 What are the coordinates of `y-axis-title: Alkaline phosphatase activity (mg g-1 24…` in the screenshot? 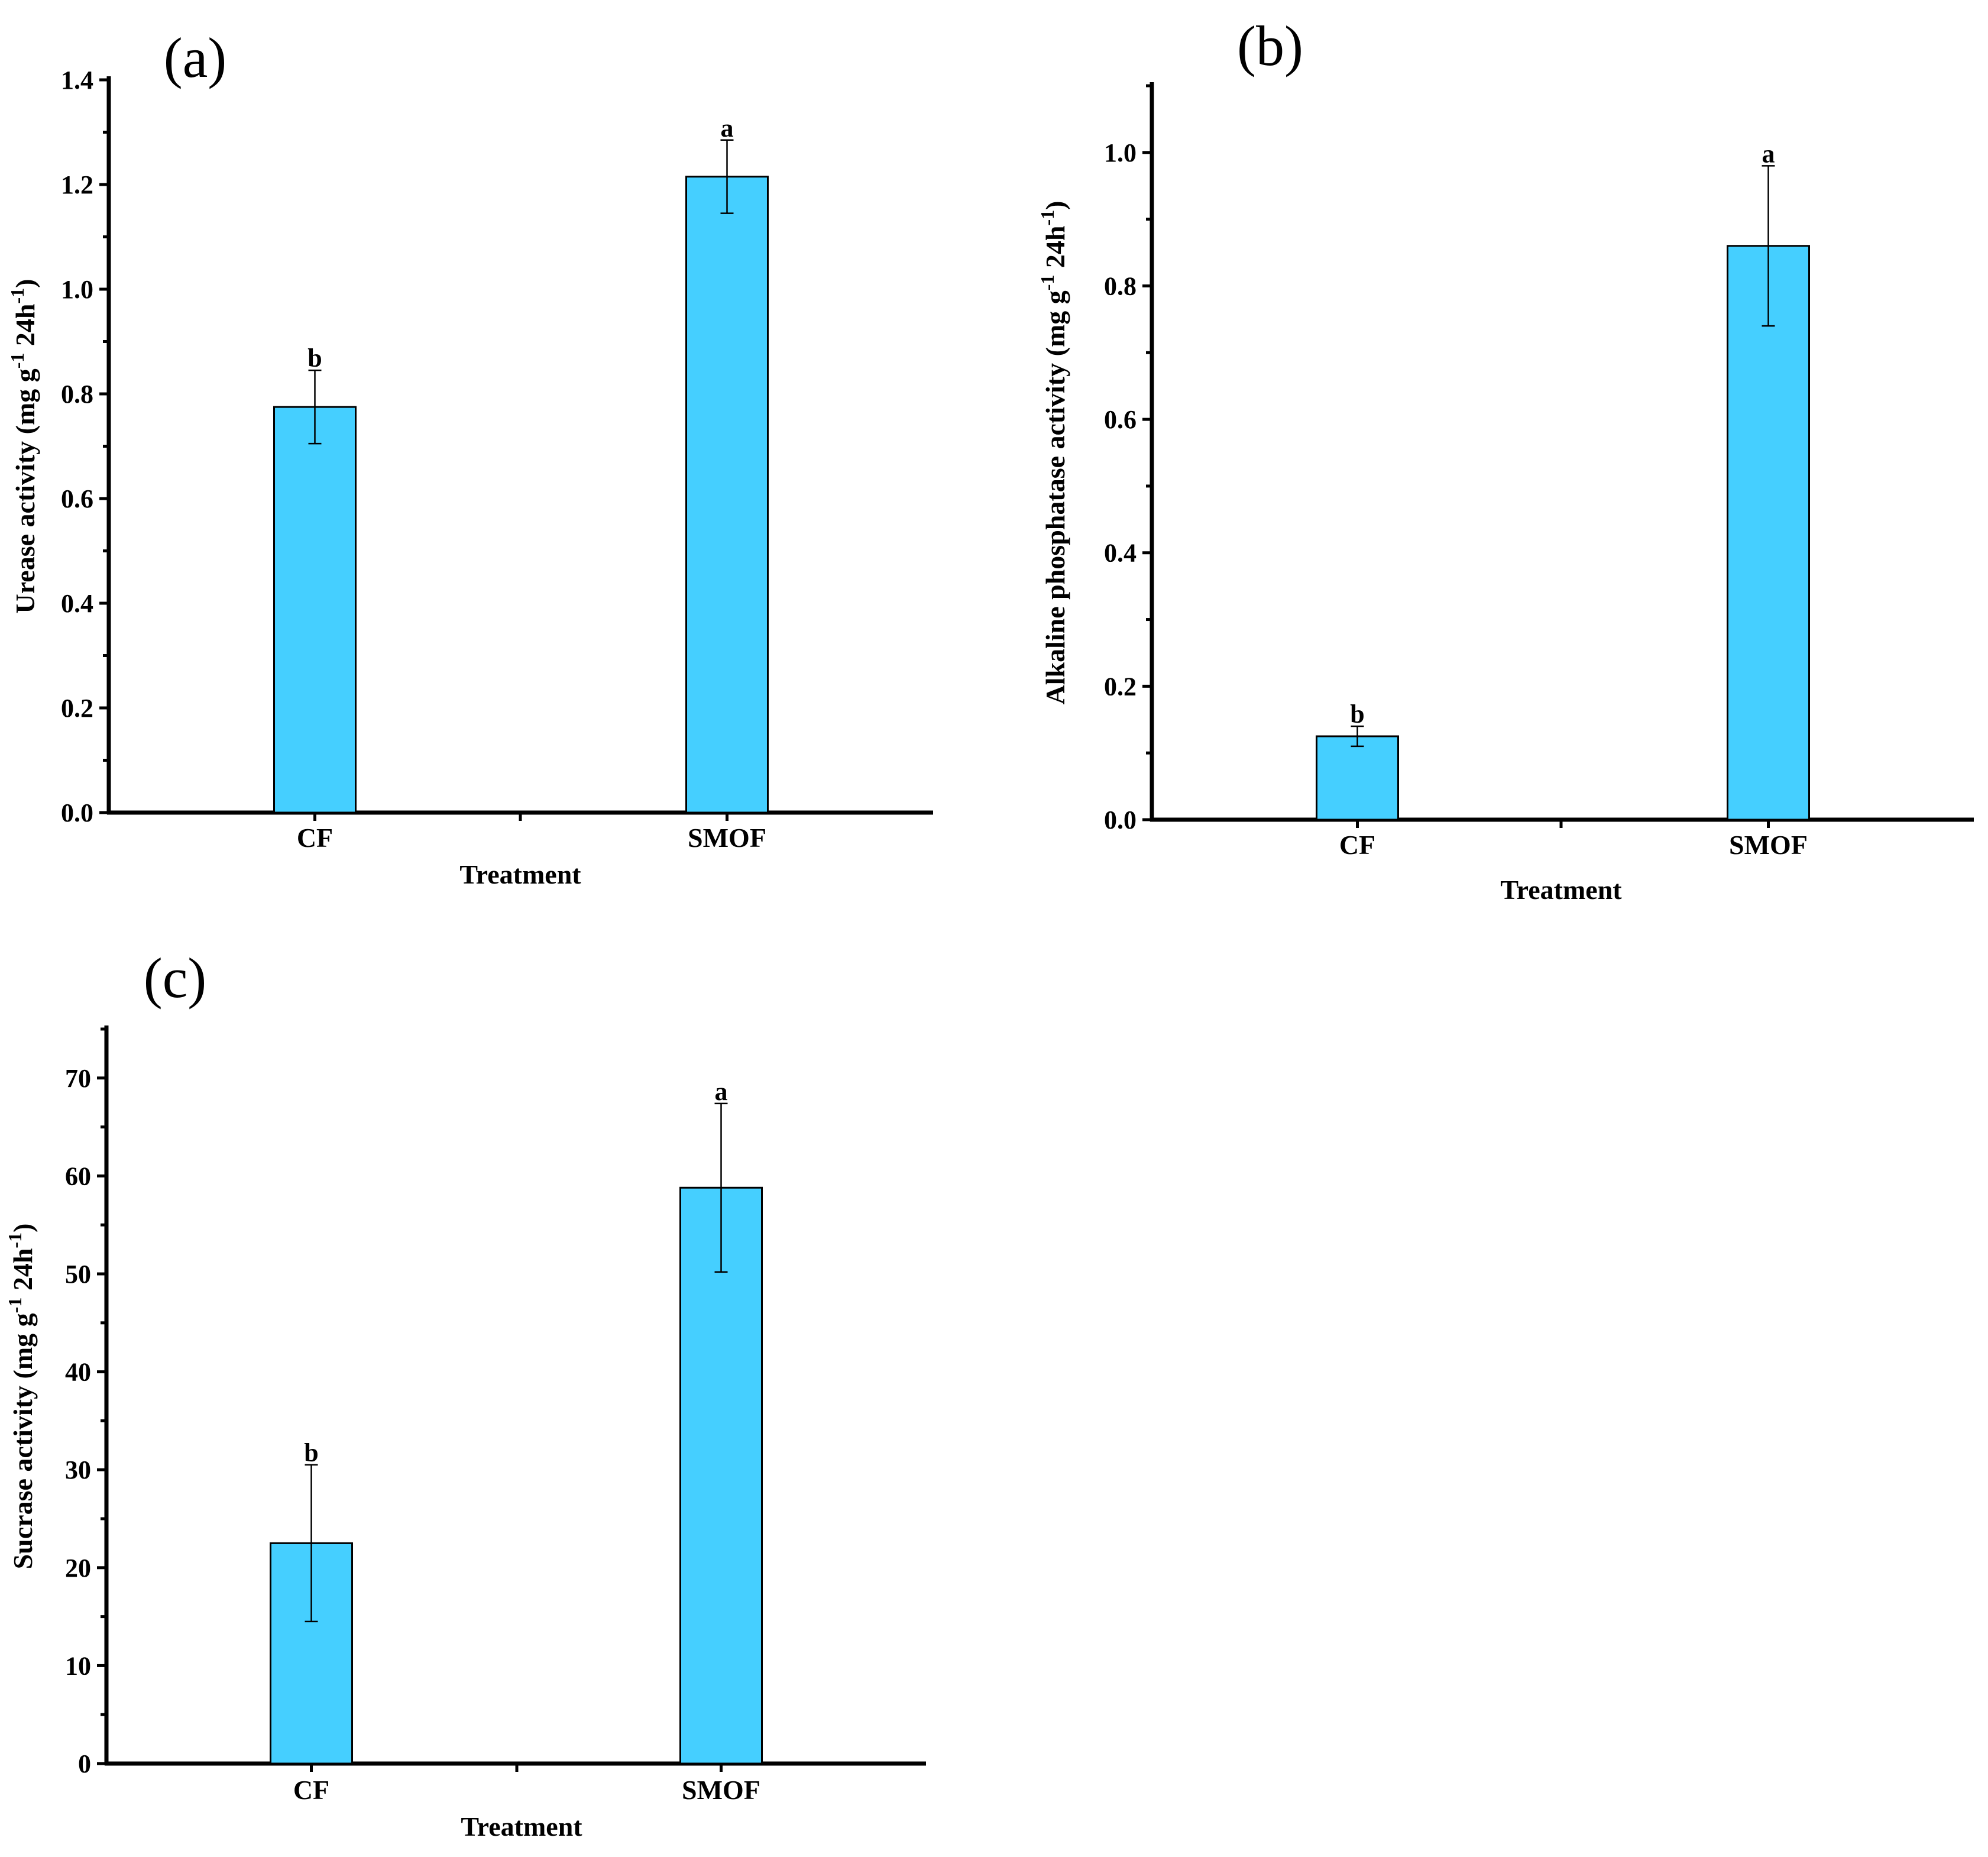 It's located at (1053, 453).